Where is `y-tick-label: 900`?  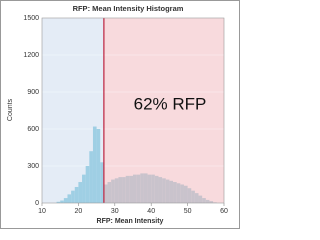
y-tick-label: 900 is located at coordinates (33, 92).